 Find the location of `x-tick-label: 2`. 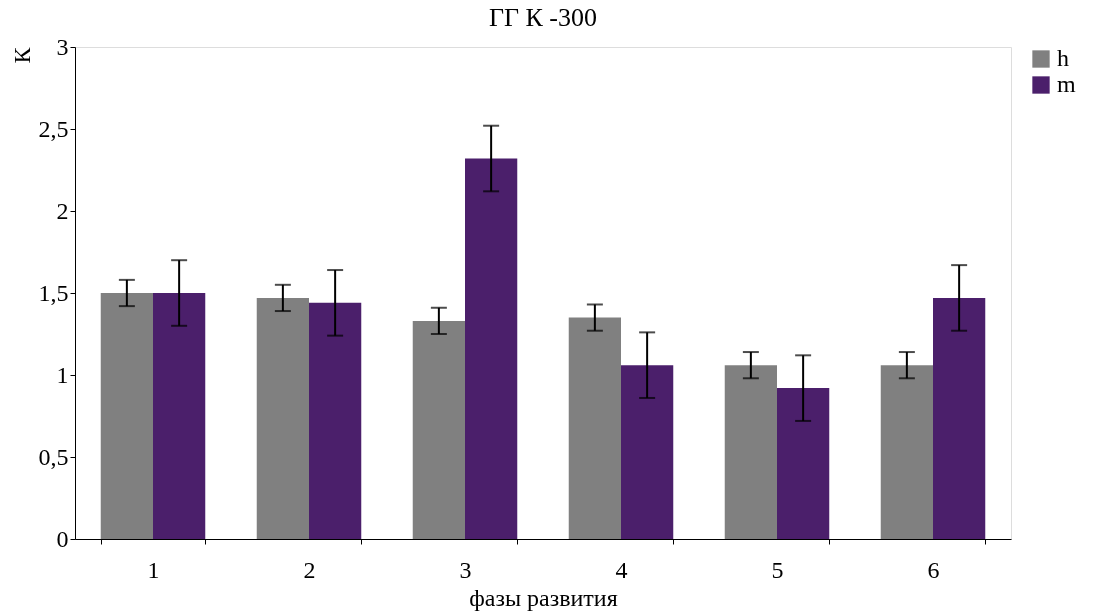

x-tick-label: 2 is located at coordinates (309, 569).